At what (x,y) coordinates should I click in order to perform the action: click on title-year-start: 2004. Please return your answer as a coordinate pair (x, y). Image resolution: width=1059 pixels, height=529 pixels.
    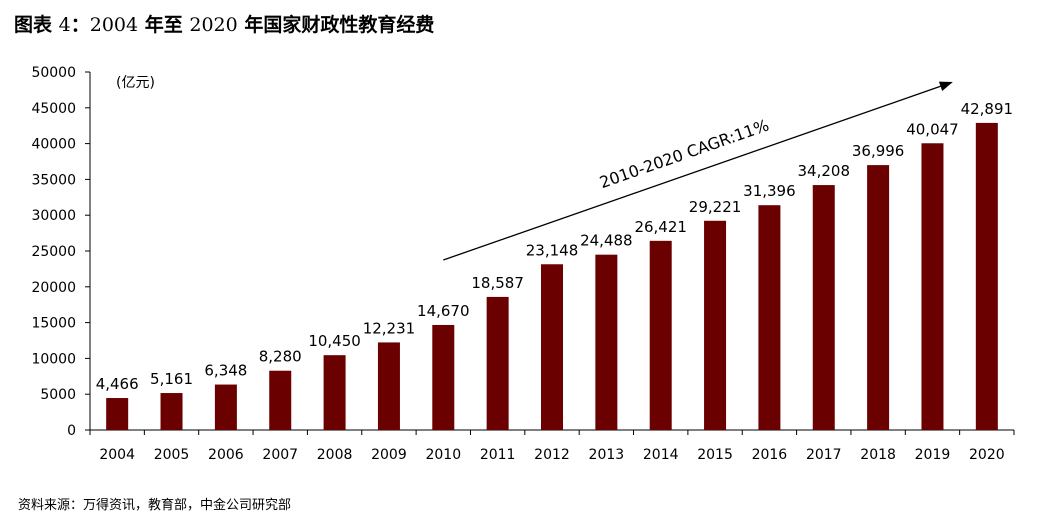
    Looking at the image, I should click on (114, 25).